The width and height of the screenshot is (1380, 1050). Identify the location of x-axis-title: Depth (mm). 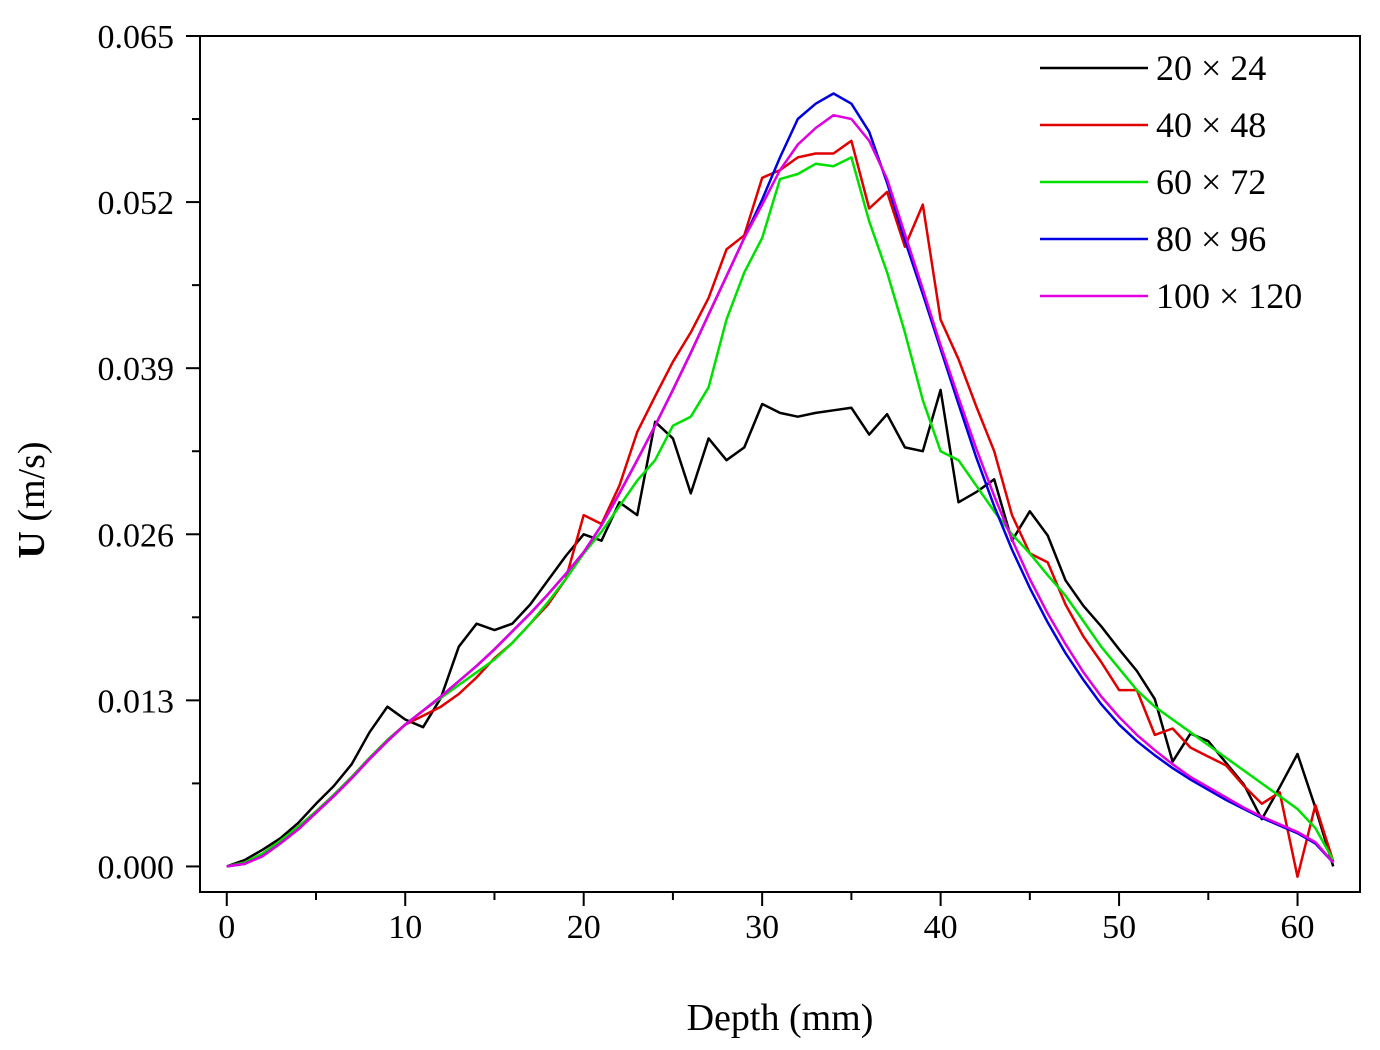
(780, 1018).